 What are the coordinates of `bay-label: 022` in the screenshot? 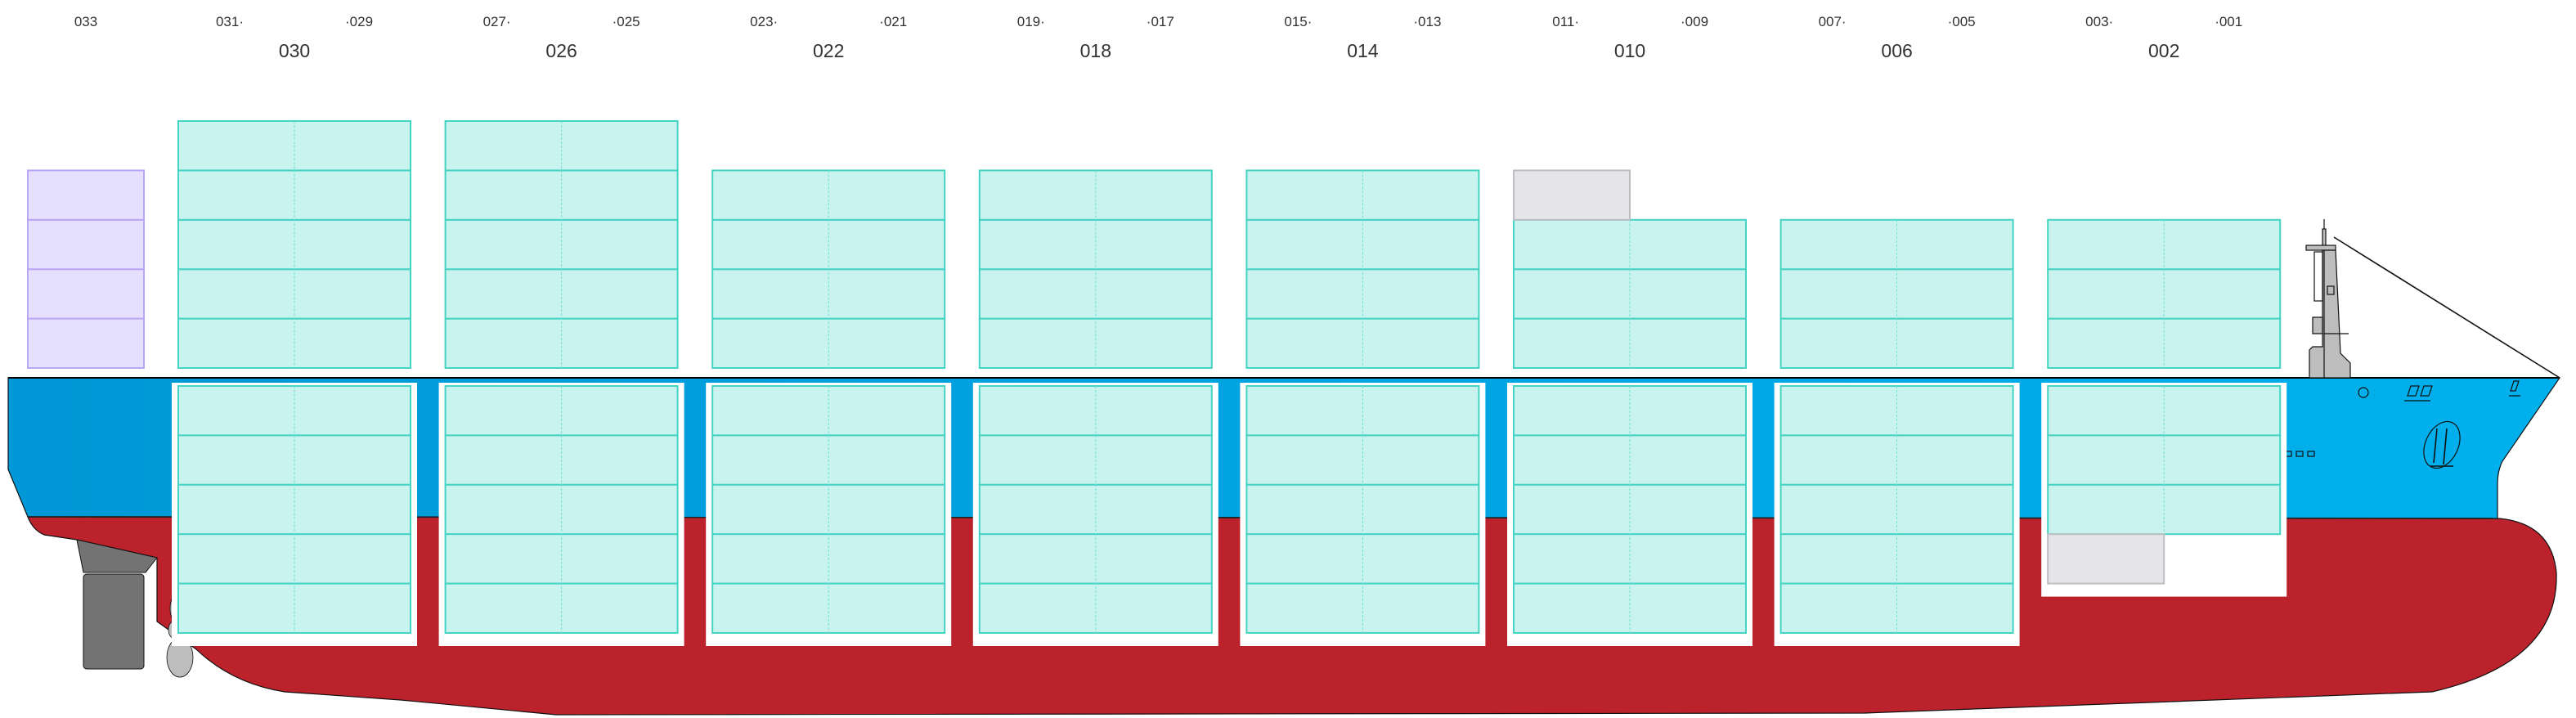 It's located at (828, 50).